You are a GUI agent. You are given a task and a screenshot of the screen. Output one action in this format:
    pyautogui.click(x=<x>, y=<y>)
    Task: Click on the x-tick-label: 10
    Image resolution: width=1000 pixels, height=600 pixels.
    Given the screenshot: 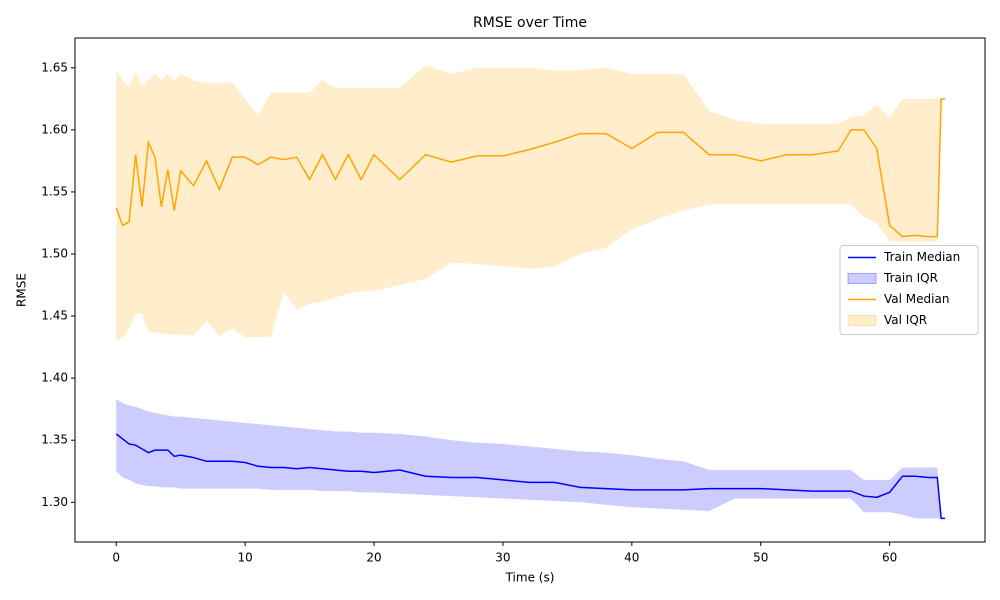 What is the action you would take?
    pyautogui.click(x=245, y=558)
    